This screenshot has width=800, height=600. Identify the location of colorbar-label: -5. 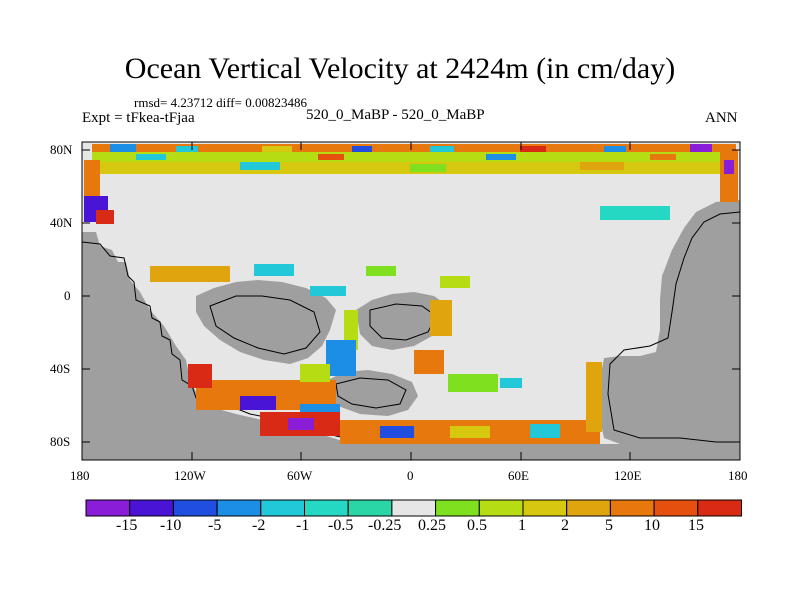
(215, 525).